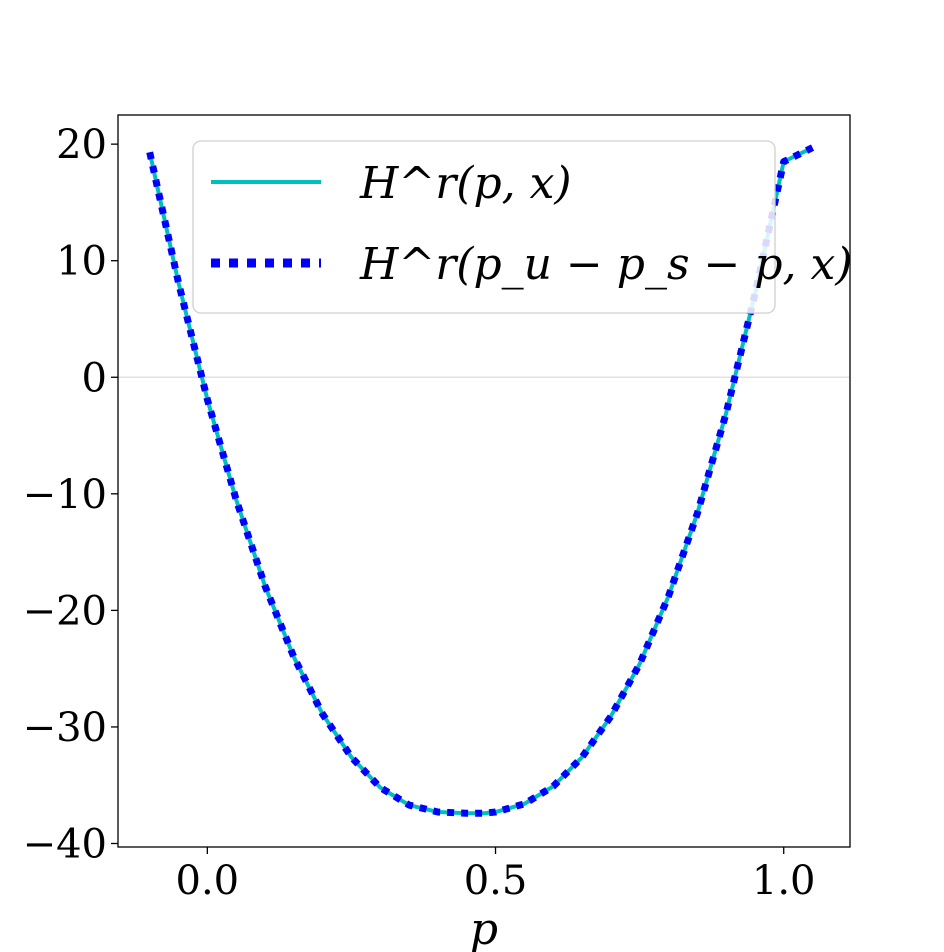  Describe the element at coordinates (94, 378) in the screenshot. I see `y-tick-label: 0` at that location.